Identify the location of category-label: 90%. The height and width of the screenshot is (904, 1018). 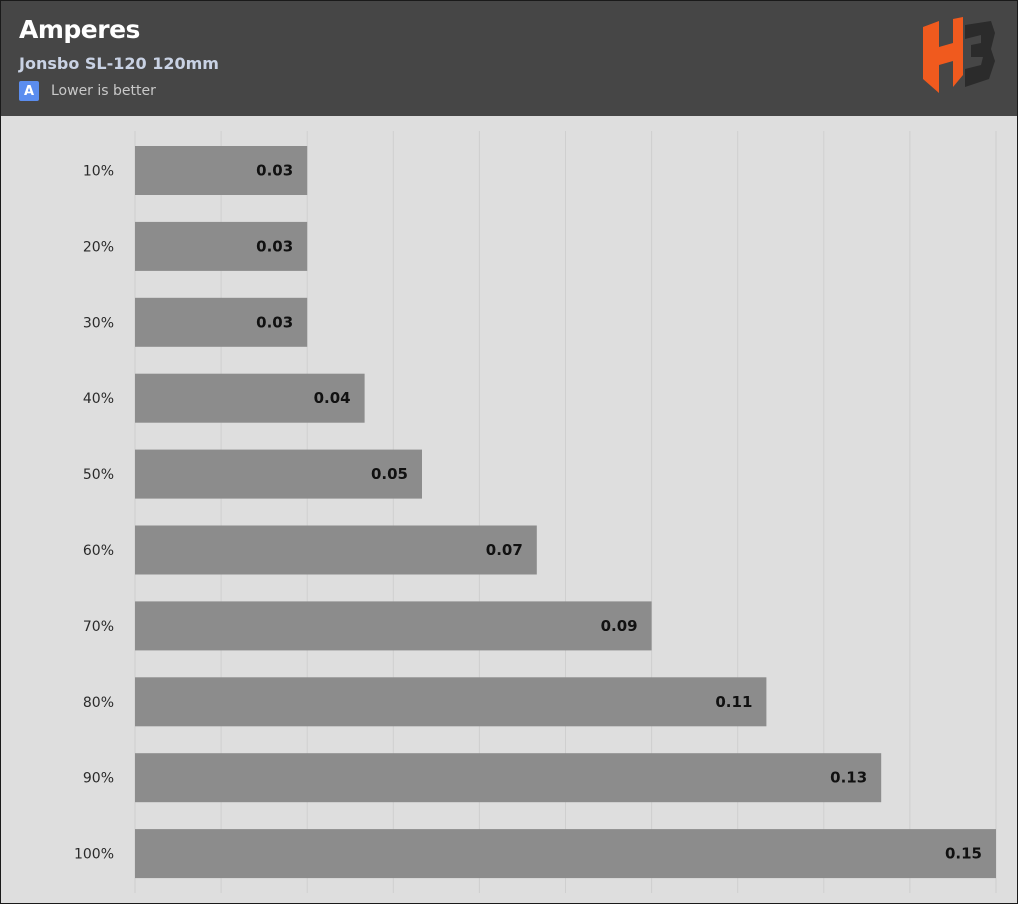
(98, 779).